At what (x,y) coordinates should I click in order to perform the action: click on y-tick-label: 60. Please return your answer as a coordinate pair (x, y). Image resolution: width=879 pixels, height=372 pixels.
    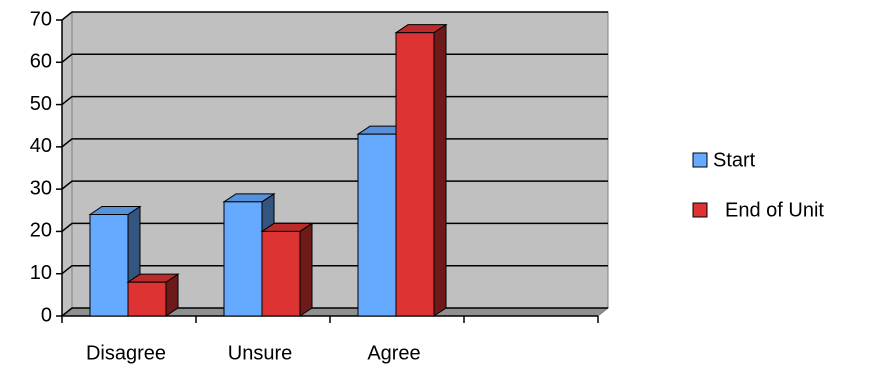
    Looking at the image, I should click on (41, 62).